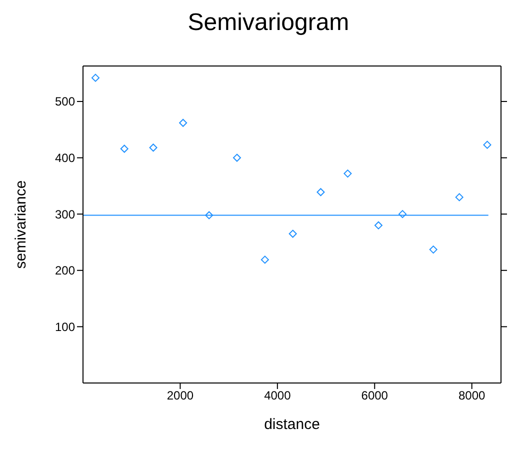 The width and height of the screenshot is (521, 455). Describe the element at coordinates (268, 23) in the screenshot. I see `chart-title: Semivariogram` at that location.